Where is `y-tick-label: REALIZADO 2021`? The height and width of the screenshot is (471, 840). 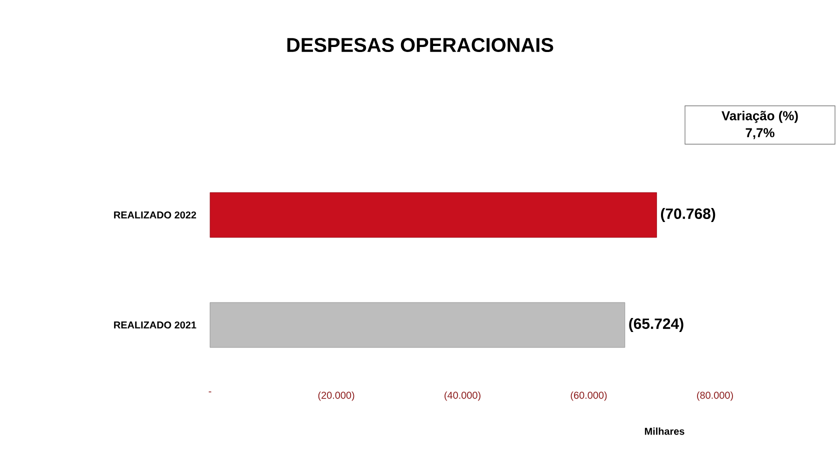
y-tick-label: REALIZADO 2021 is located at coordinates (155, 325).